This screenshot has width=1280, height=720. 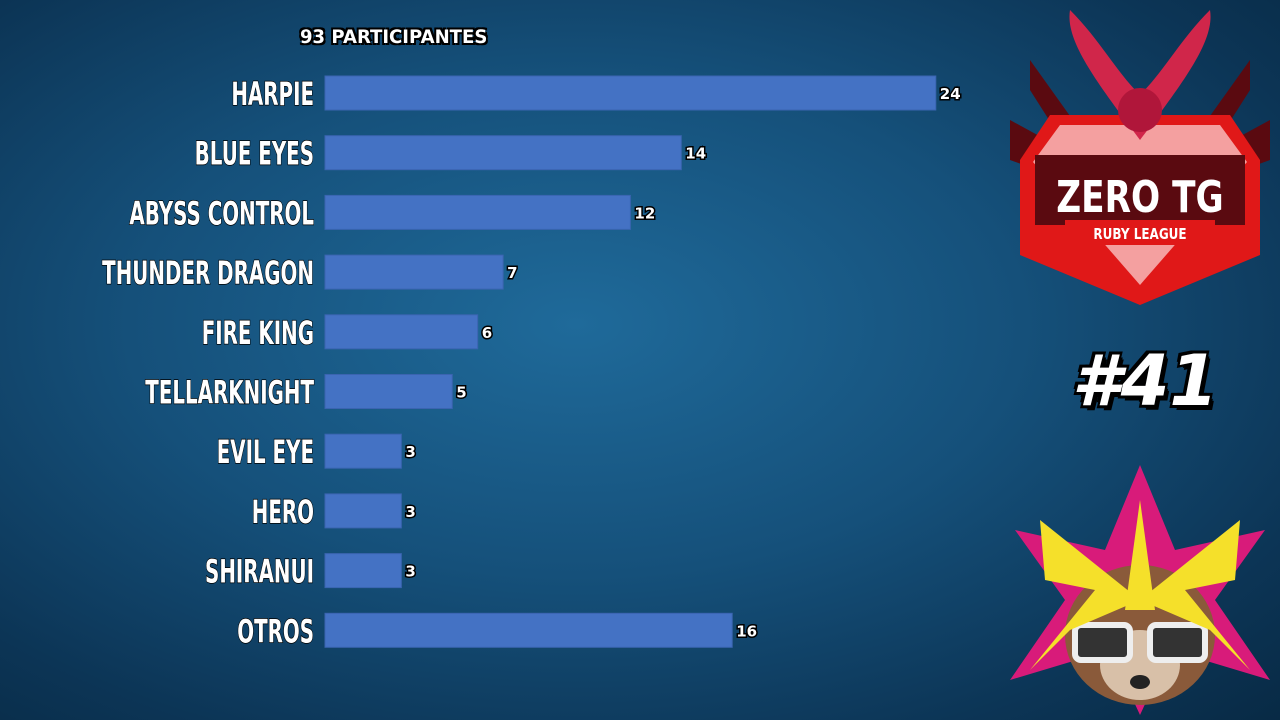 What do you see at coordinates (1140, 590) in the screenshot?
I see `mascot-illustration` at bounding box center [1140, 590].